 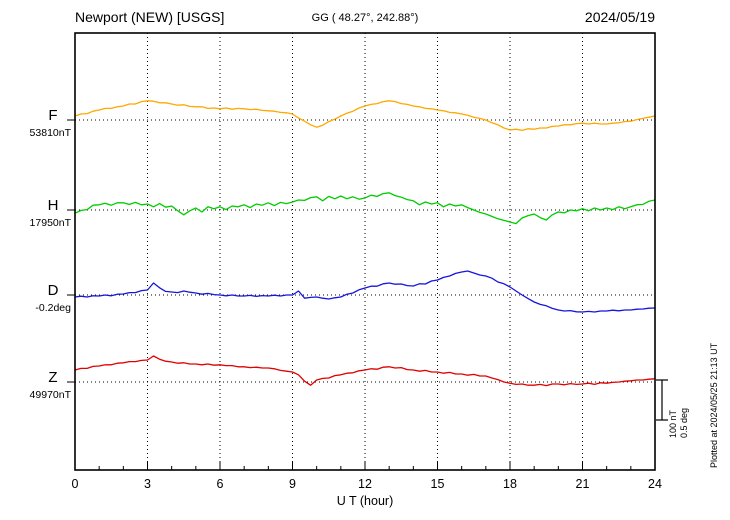 What do you see at coordinates (510, 484) in the screenshot?
I see `x-tick-label: 18` at bounding box center [510, 484].